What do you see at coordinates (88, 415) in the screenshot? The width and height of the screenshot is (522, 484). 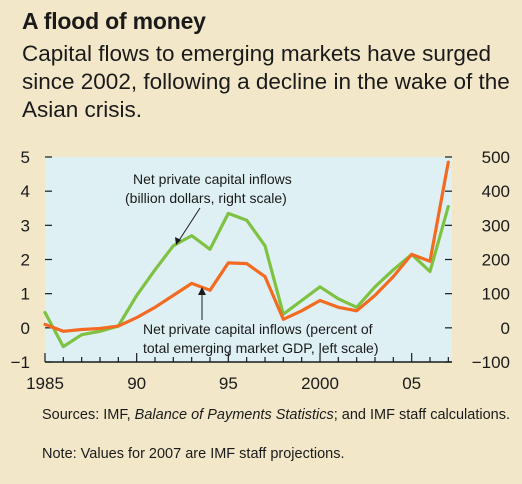 I see `sources-prefix: Sources: IMF,` at bounding box center [88, 415].